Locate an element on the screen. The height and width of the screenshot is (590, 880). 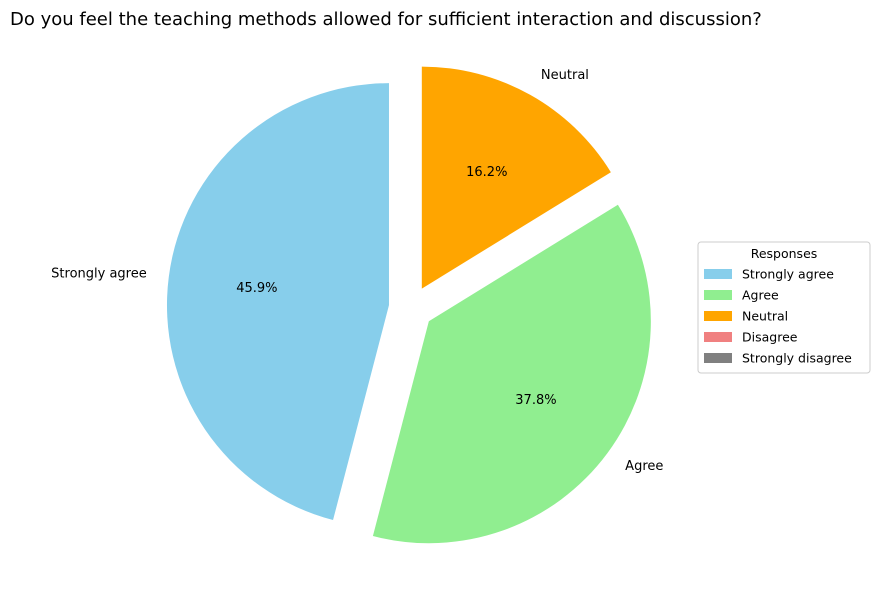
legend-label-disagree: Disagree is located at coordinates (770, 337).